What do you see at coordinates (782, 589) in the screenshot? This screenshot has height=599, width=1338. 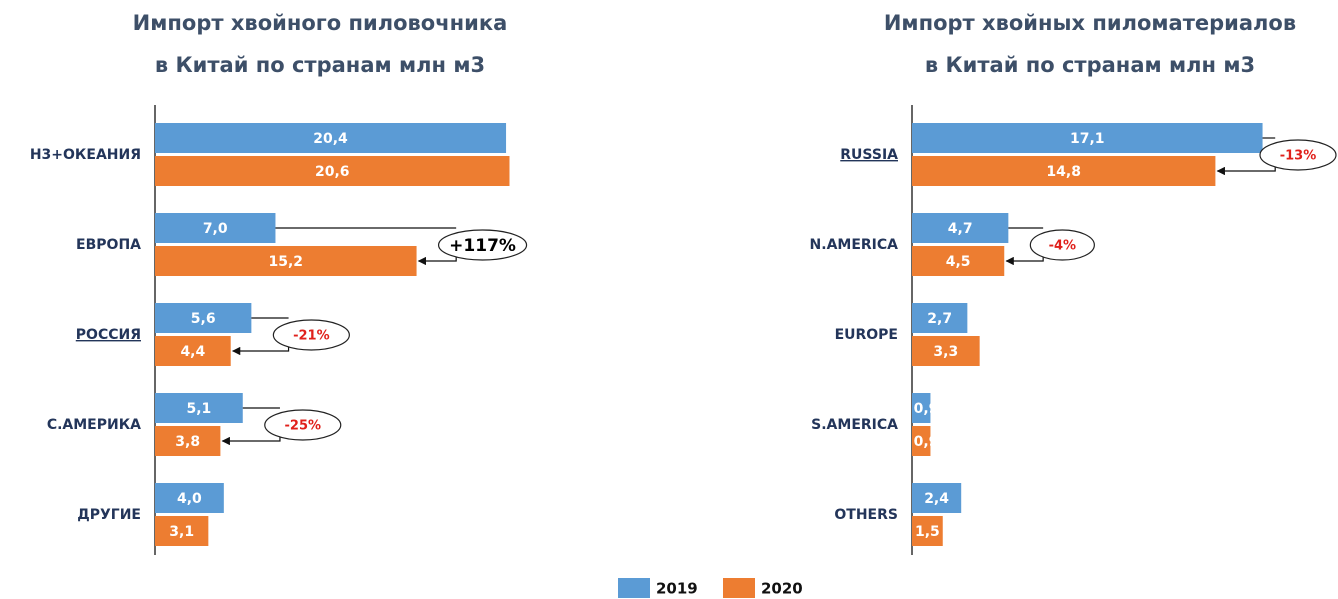 I see `legend-label: 2020` at bounding box center [782, 589].